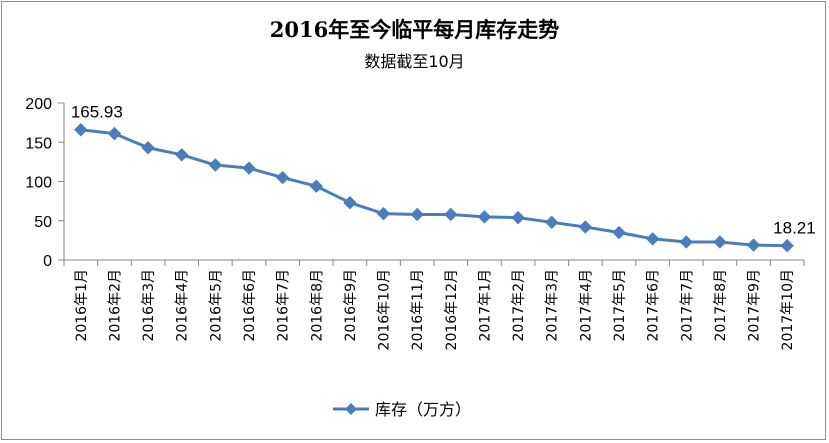 This screenshot has height=443, width=829. I want to click on x-tick-label: 2016年11月, so click(418, 309).